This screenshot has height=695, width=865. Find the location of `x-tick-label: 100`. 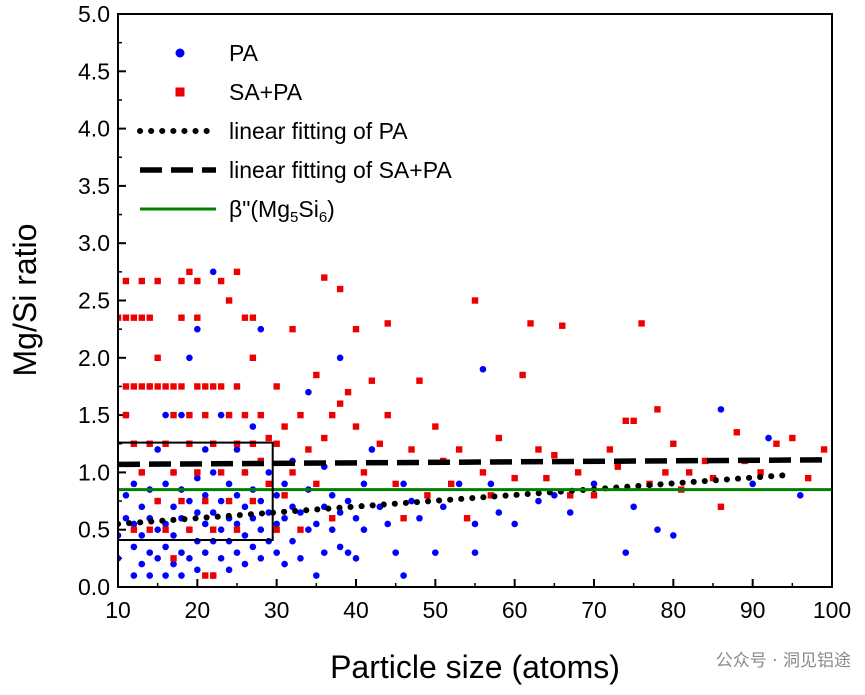

x-tick-label: 100 is located at coordinates (832, 610).